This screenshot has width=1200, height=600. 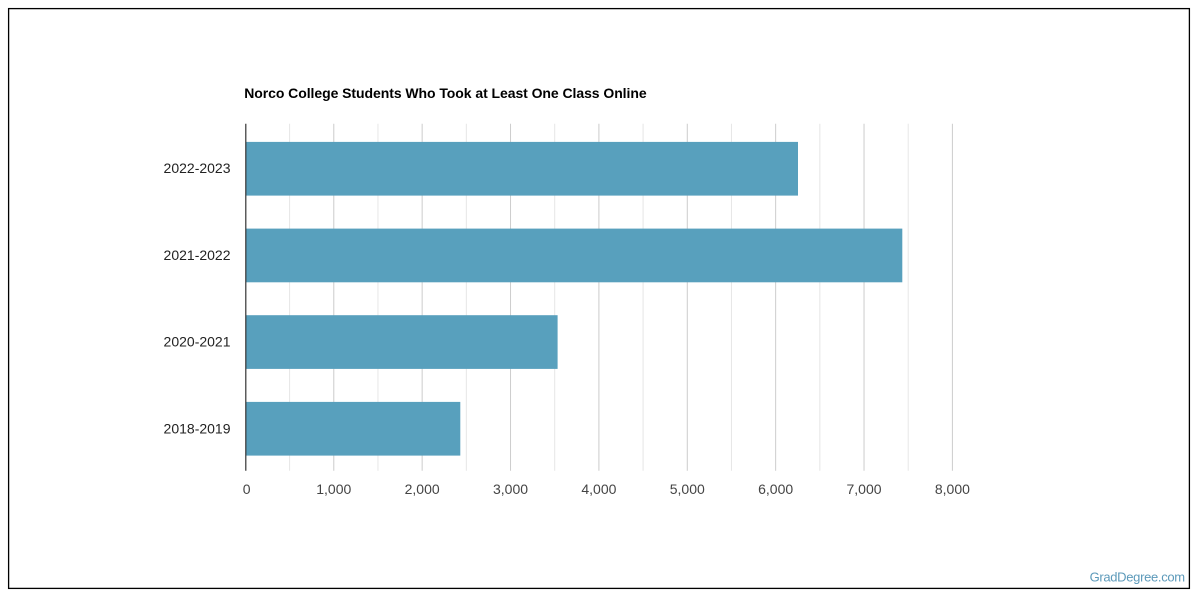 I want to click on svg-text: 6,000, so click(x=775, y=489).